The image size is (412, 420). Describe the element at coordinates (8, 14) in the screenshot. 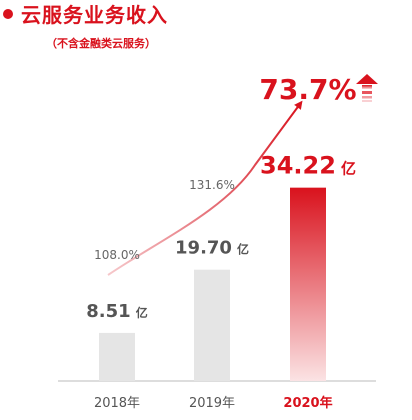

I see `title-bullet` at that location.